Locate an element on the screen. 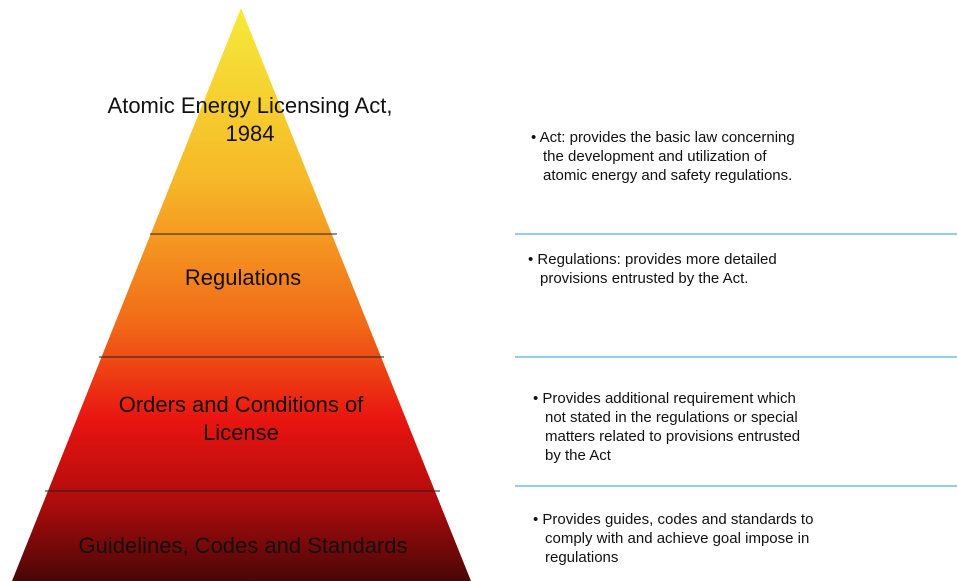 This screenshot has width=957, height=581. description-line: • Provides additional requirement which is located at coordinates (664, 398).